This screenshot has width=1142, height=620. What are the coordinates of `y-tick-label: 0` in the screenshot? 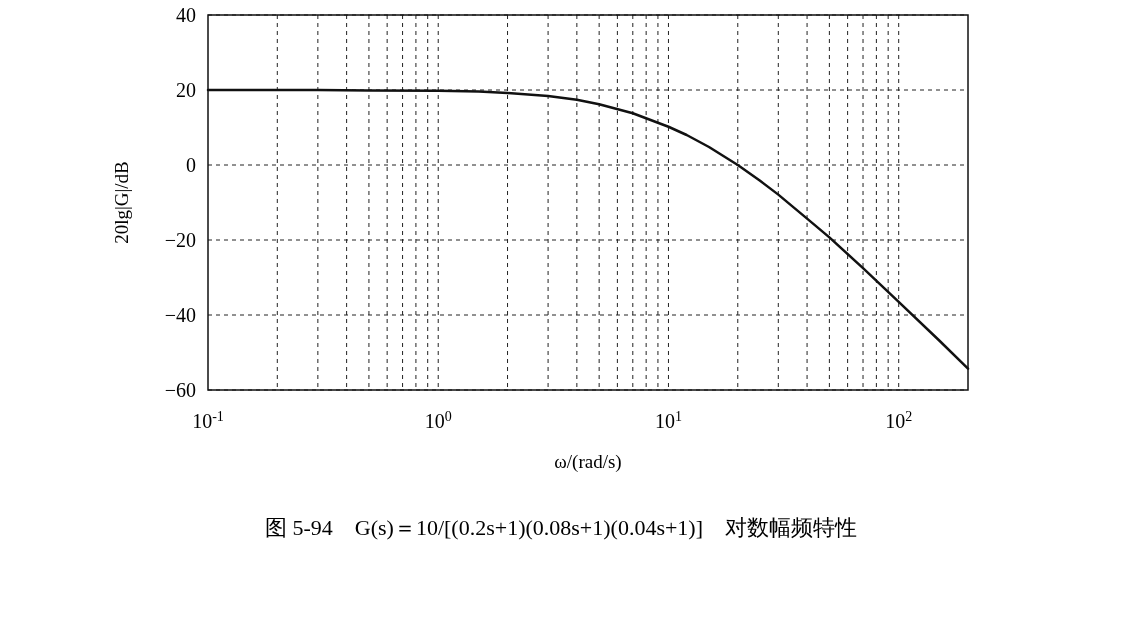 It's located at (191, 165).